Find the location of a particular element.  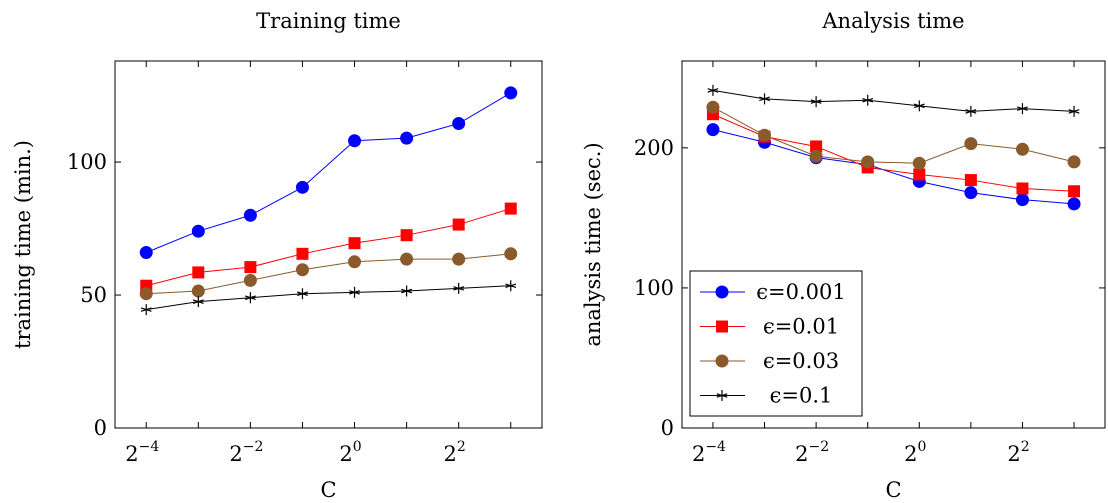

legend-label: ϵ=0.1 is located at coordinates (801, 396).